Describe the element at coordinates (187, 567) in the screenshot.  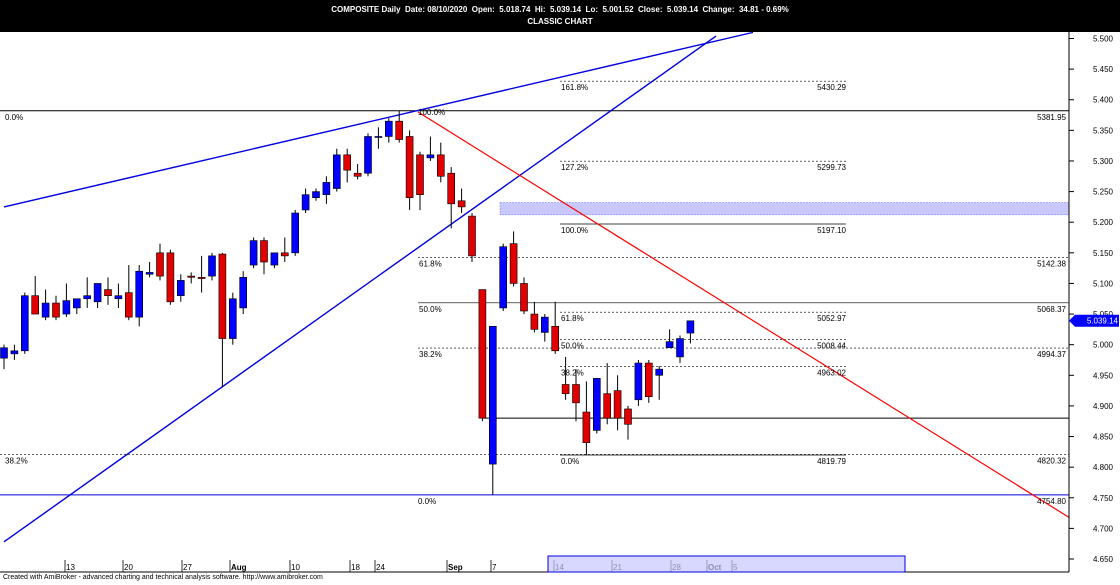
I see `x-tick-label: 27` at that location.